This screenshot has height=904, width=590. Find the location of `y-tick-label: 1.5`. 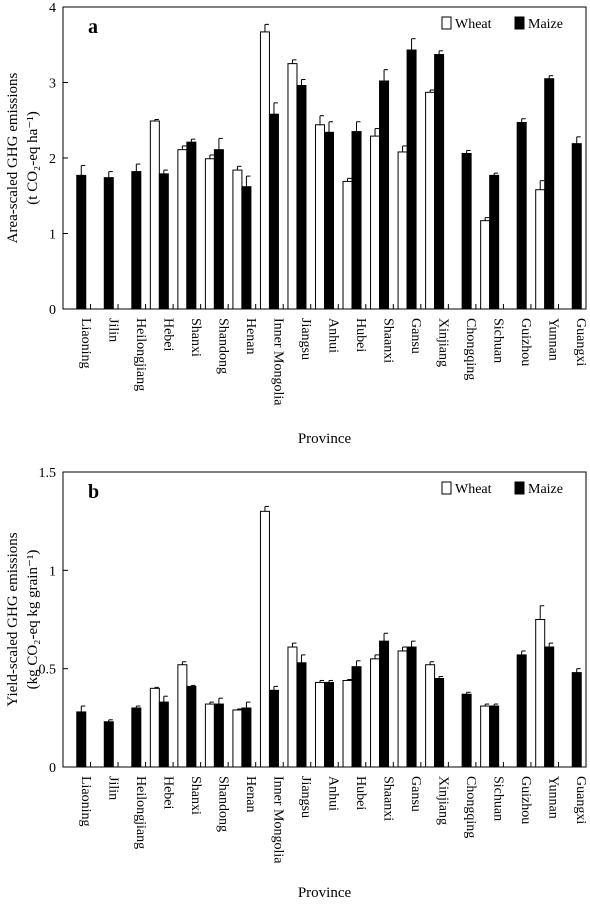

y-tick-label: 1.5 is located at coordinates (48, 473).